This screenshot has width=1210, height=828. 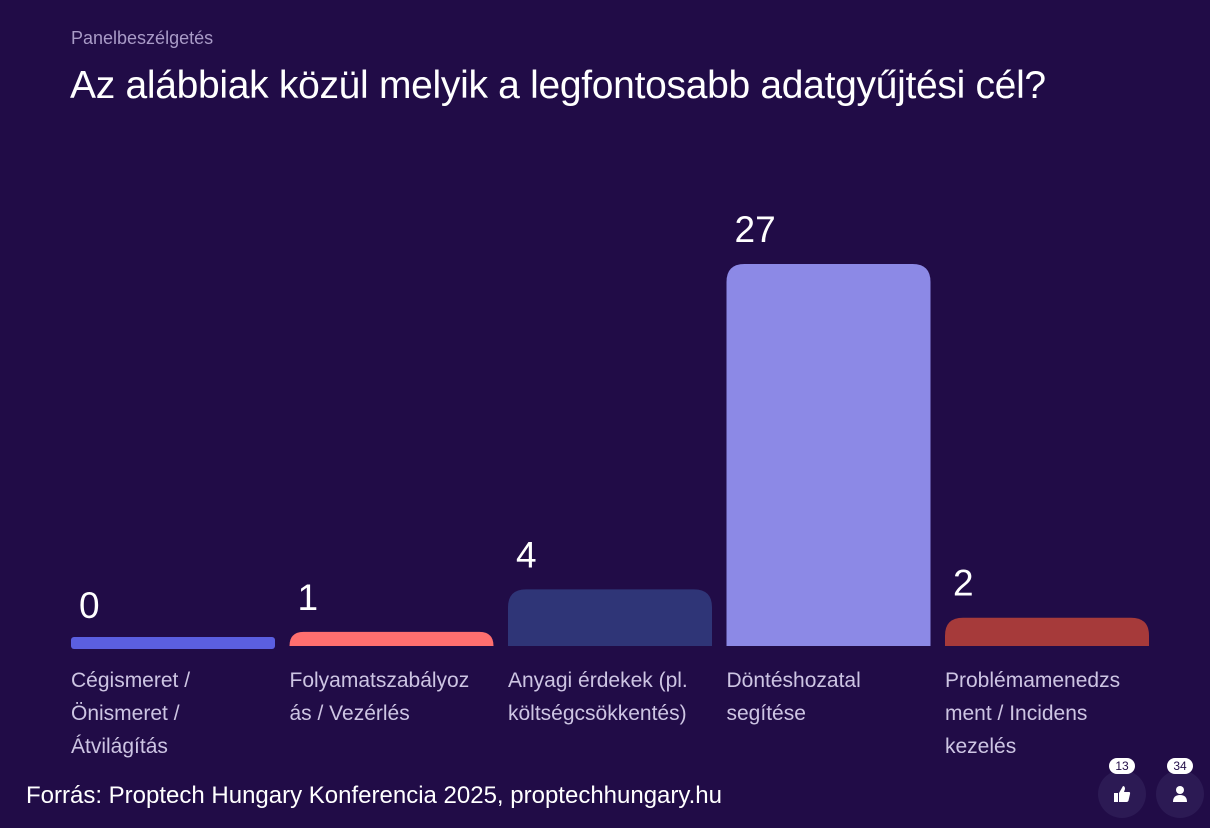 I want to click on category-label-line: Cégismeret /, so click(x=131, y=680).